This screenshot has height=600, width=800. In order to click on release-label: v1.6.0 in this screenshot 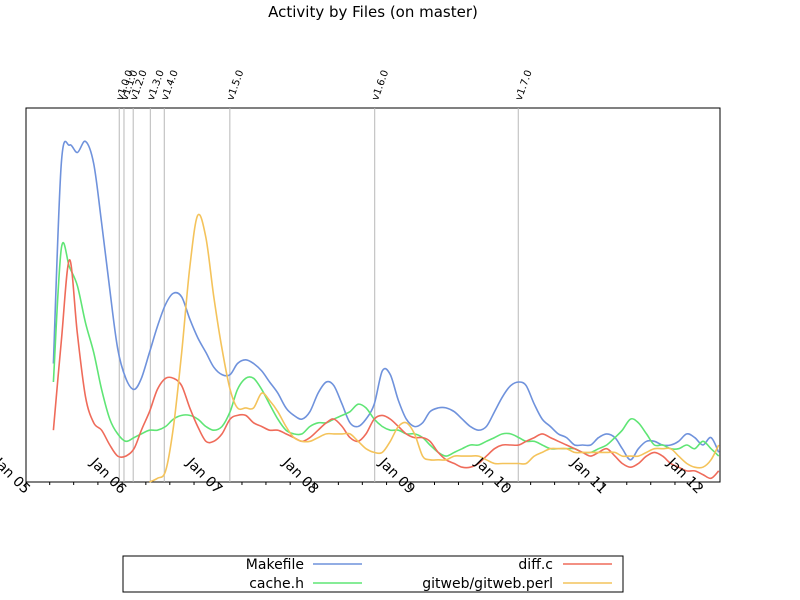, I will do `click(380, 85)`.